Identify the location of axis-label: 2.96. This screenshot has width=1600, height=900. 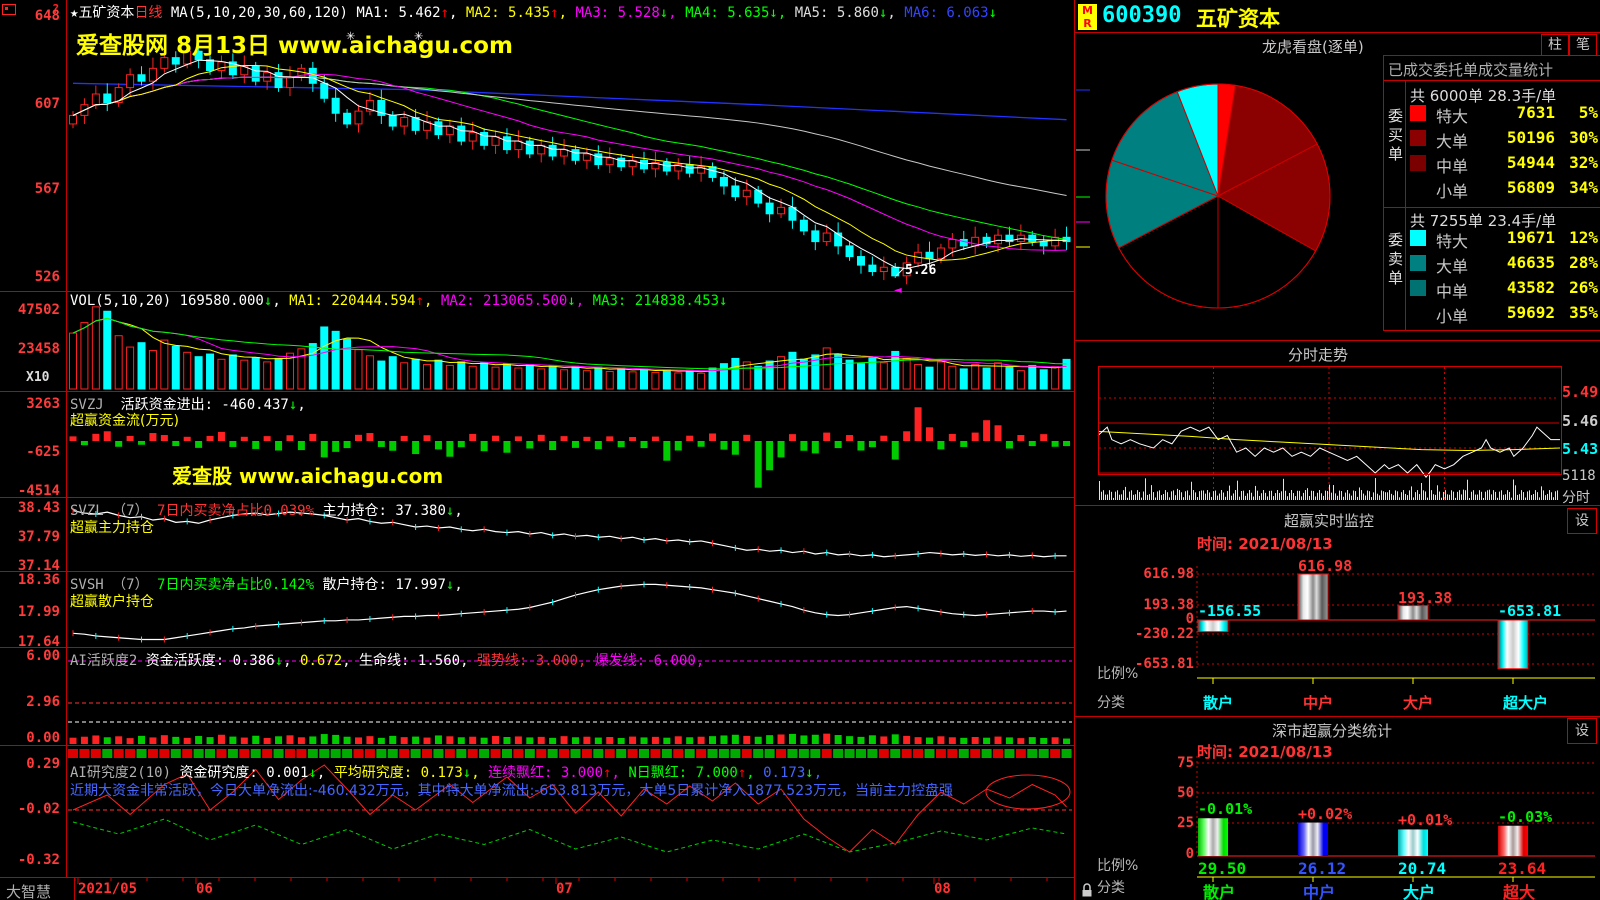
(43, 702).